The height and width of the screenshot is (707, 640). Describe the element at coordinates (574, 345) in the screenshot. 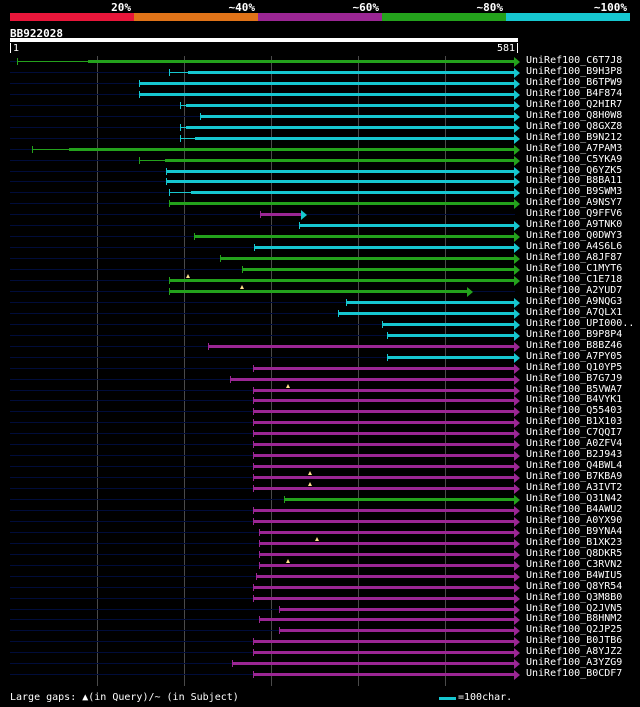

I see `hit-label: UniRef100_B8BZ46` at that location.